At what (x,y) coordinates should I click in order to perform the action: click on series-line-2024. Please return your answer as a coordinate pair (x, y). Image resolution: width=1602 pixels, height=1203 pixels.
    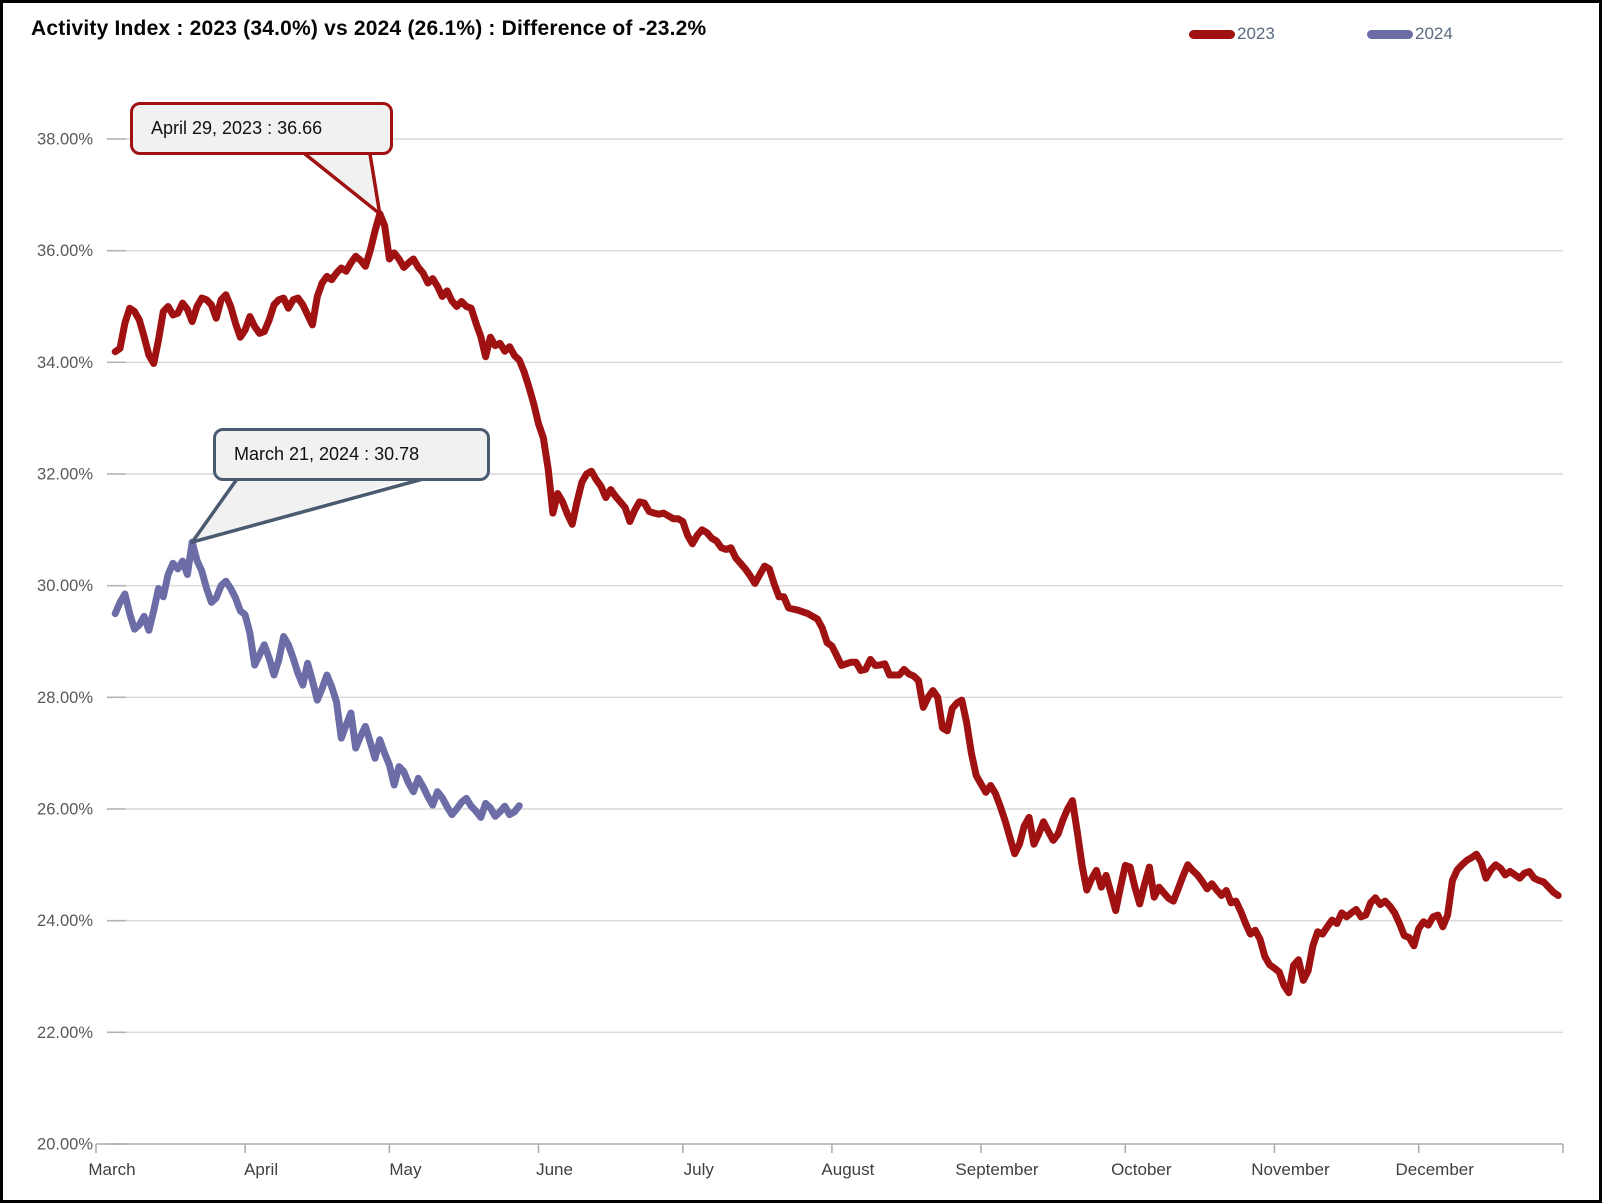
    Looking at the image, I should click on (317, 679).